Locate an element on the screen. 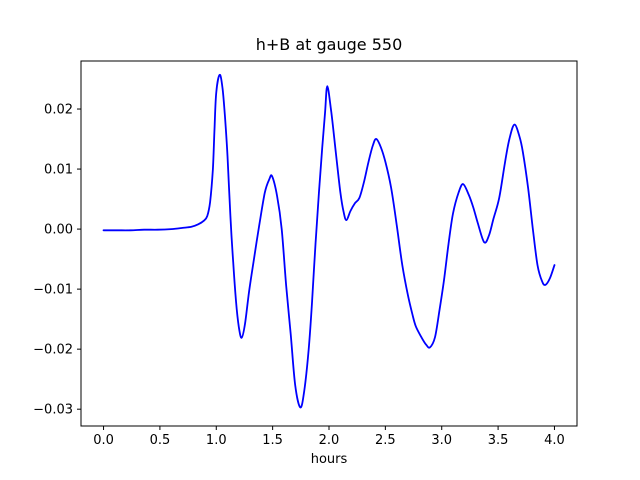  y-tick-label: 0.02 is located at coordinates (58, 110).